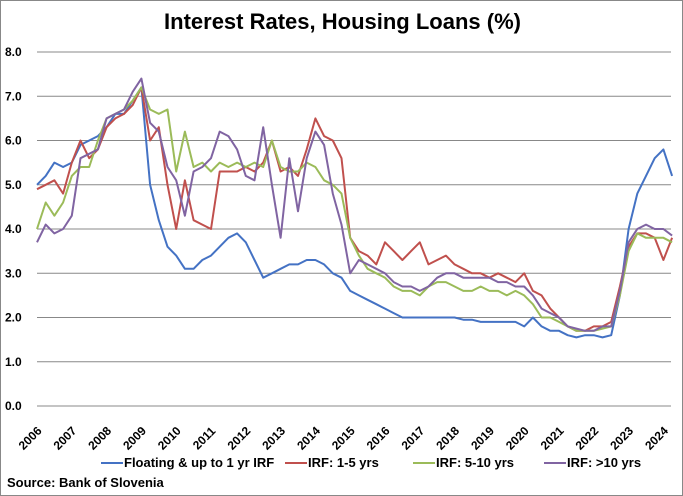  Describe the element at coordinates (13, 406) in the screenshot. I see `y-tick-label: 0.0` at that location.